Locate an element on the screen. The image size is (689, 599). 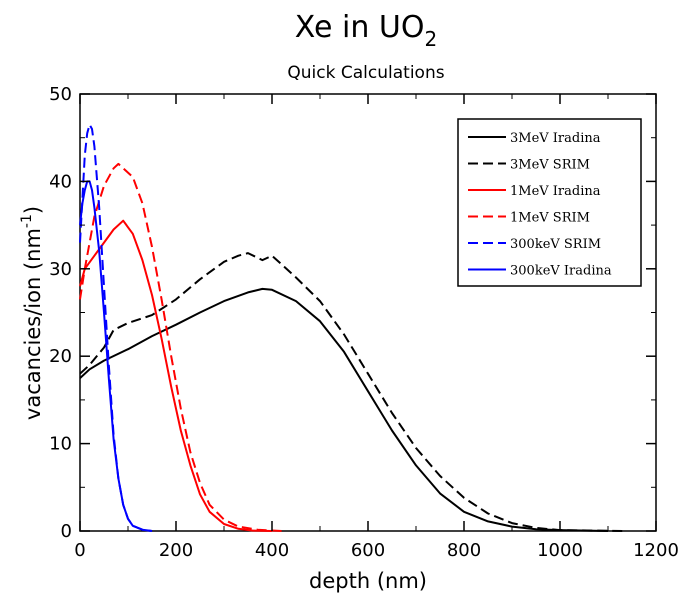
x-axis-label: depth (nm) is located at coordinates (368, 581).